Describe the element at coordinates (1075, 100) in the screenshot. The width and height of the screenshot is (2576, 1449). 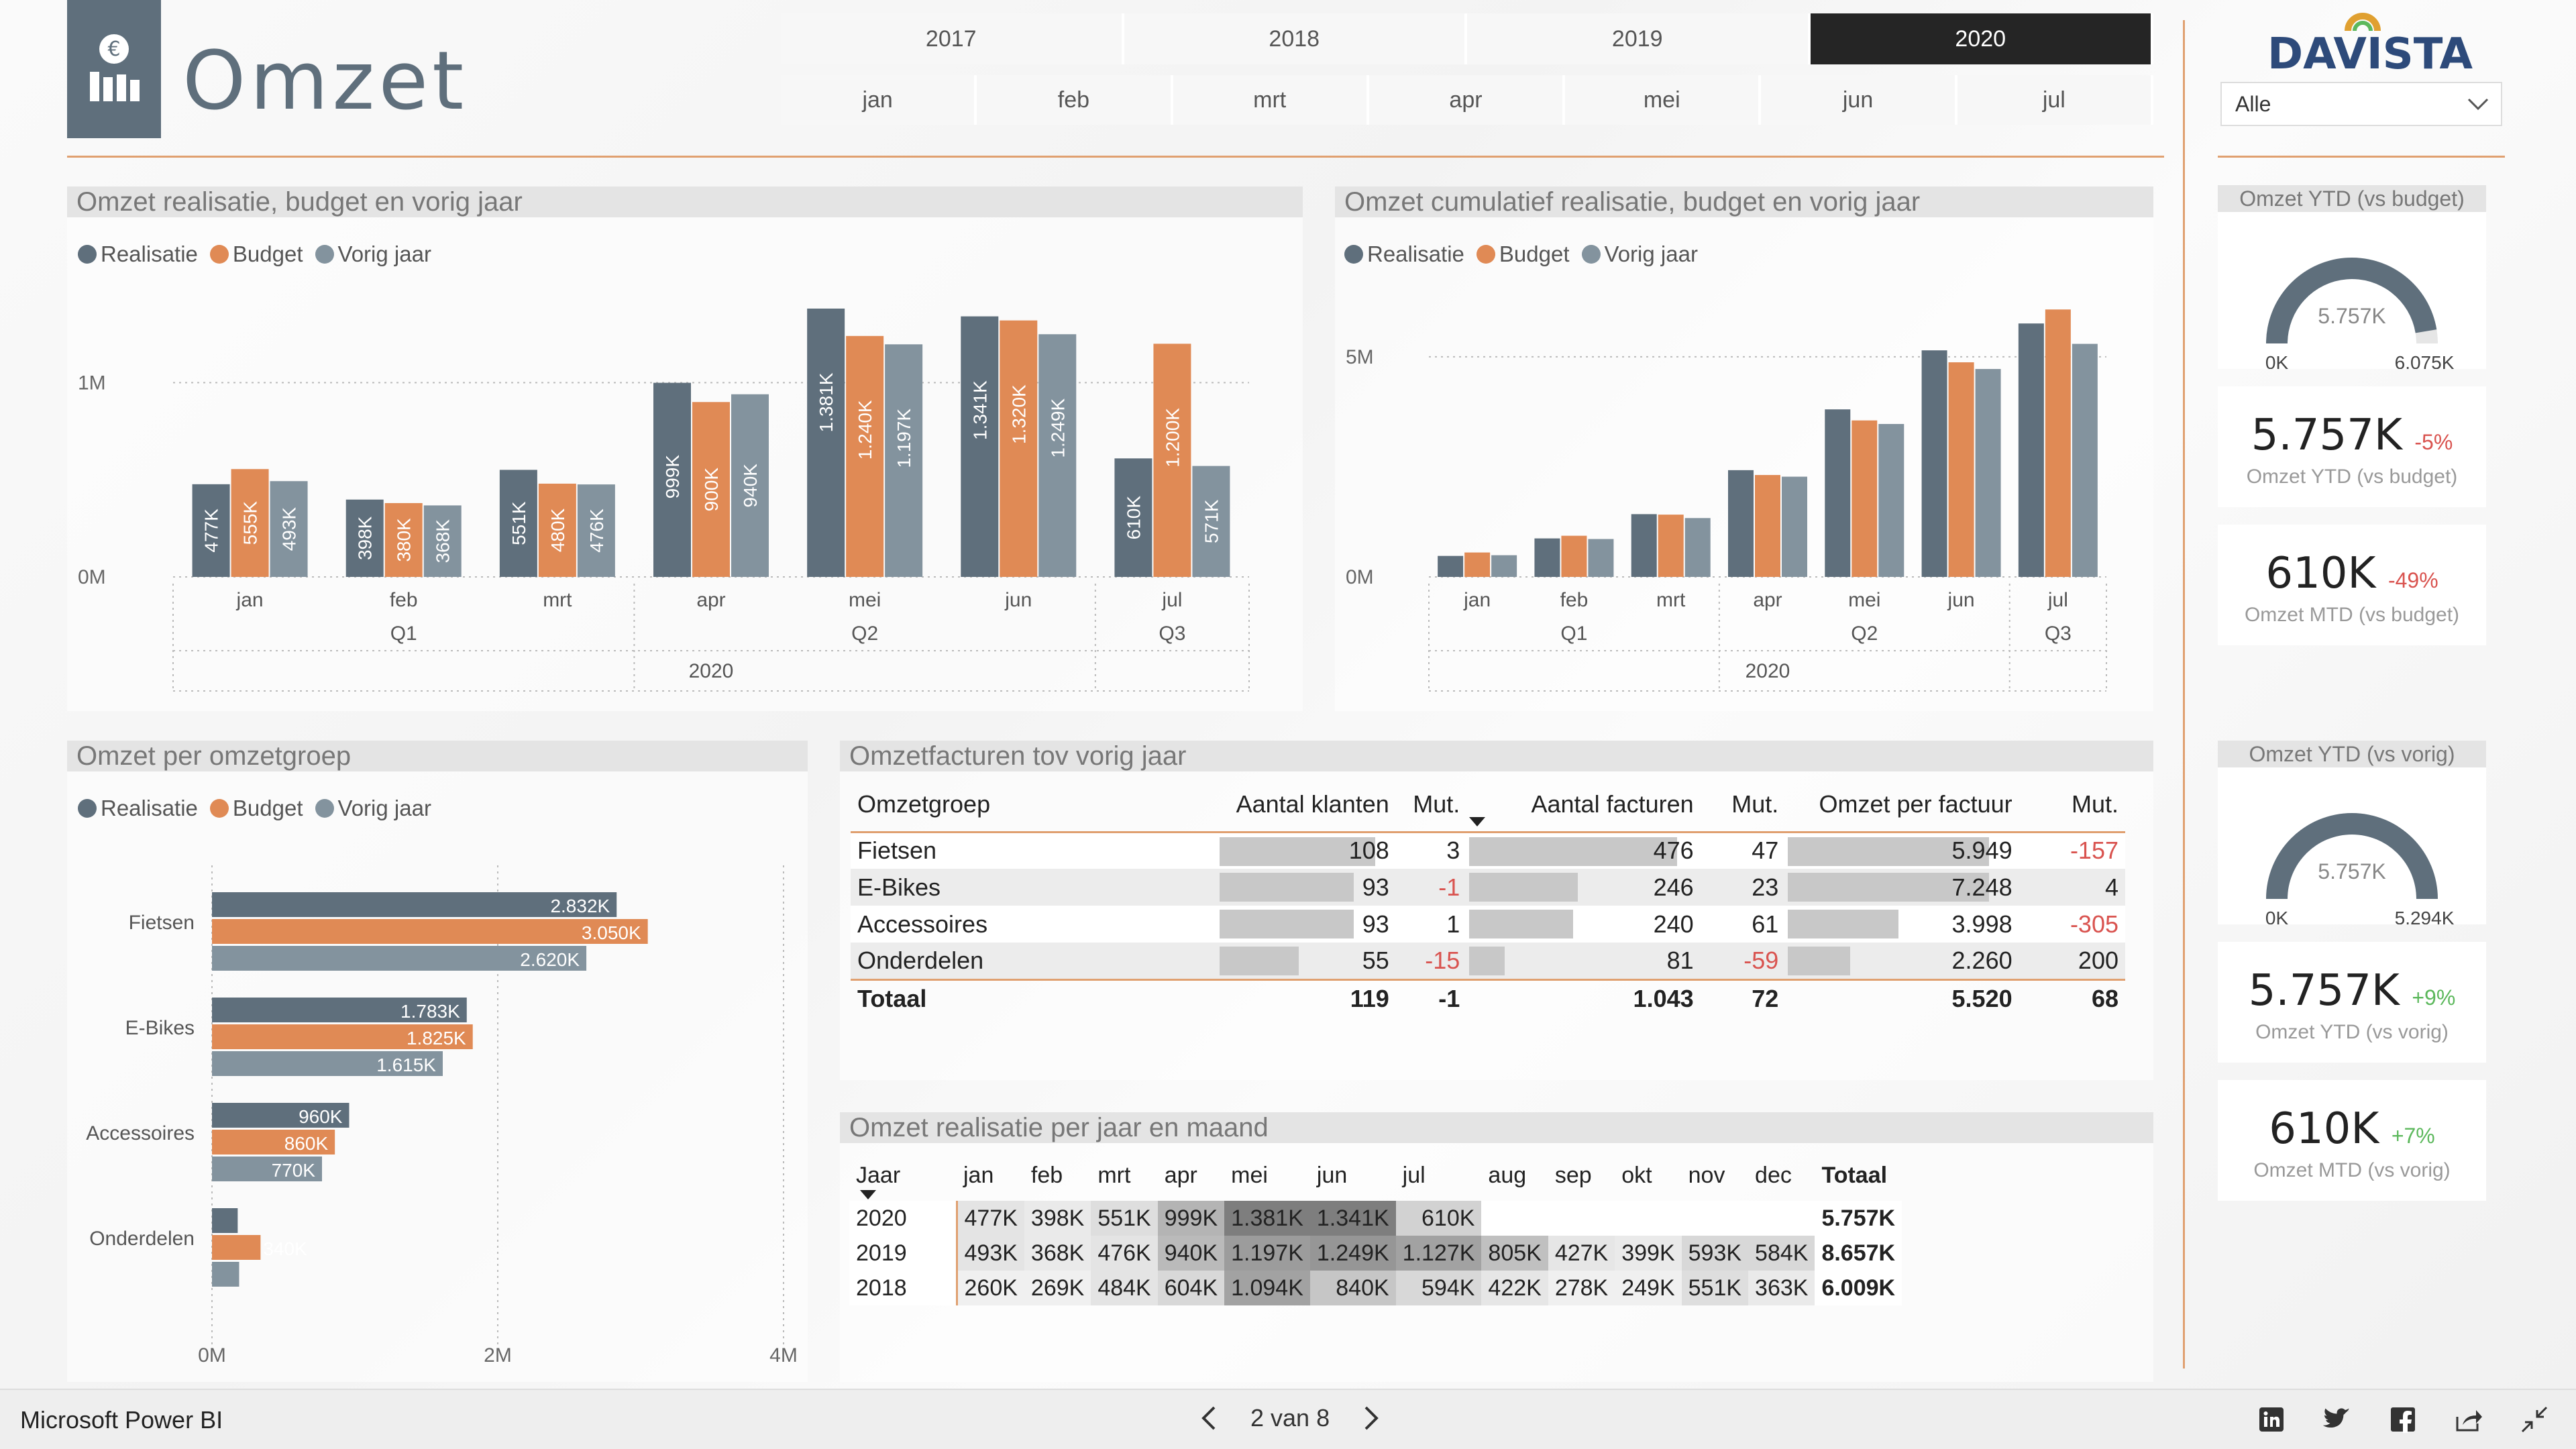
I see `month-option-feb: feb` at that location.